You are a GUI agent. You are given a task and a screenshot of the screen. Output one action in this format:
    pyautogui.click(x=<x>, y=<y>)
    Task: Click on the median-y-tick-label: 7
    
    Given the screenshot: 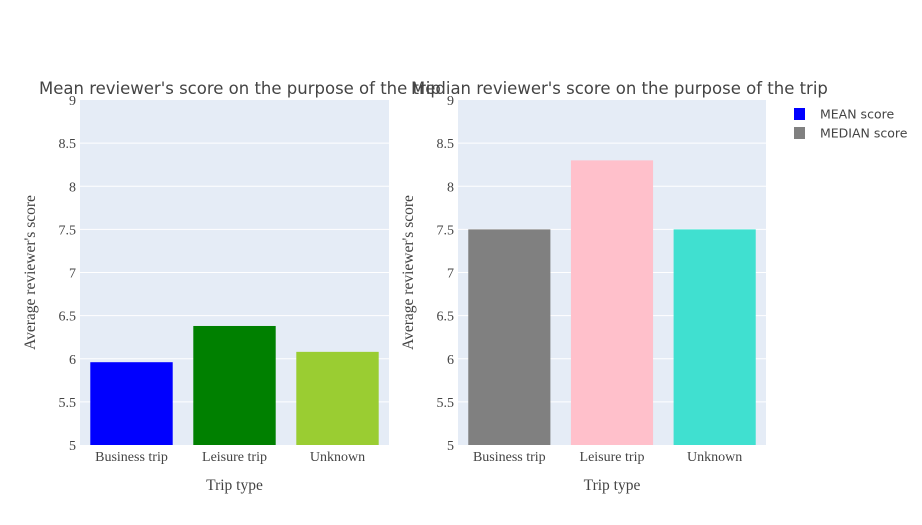 What is the action you would take?
    pyautogui.click(x=450, y=274)
    